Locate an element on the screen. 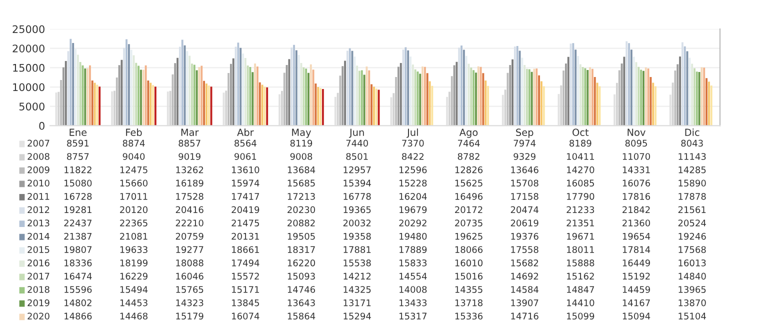 This screenshot has width=760, height=331. data-label: 20230 is located at coordinates (302, 210).